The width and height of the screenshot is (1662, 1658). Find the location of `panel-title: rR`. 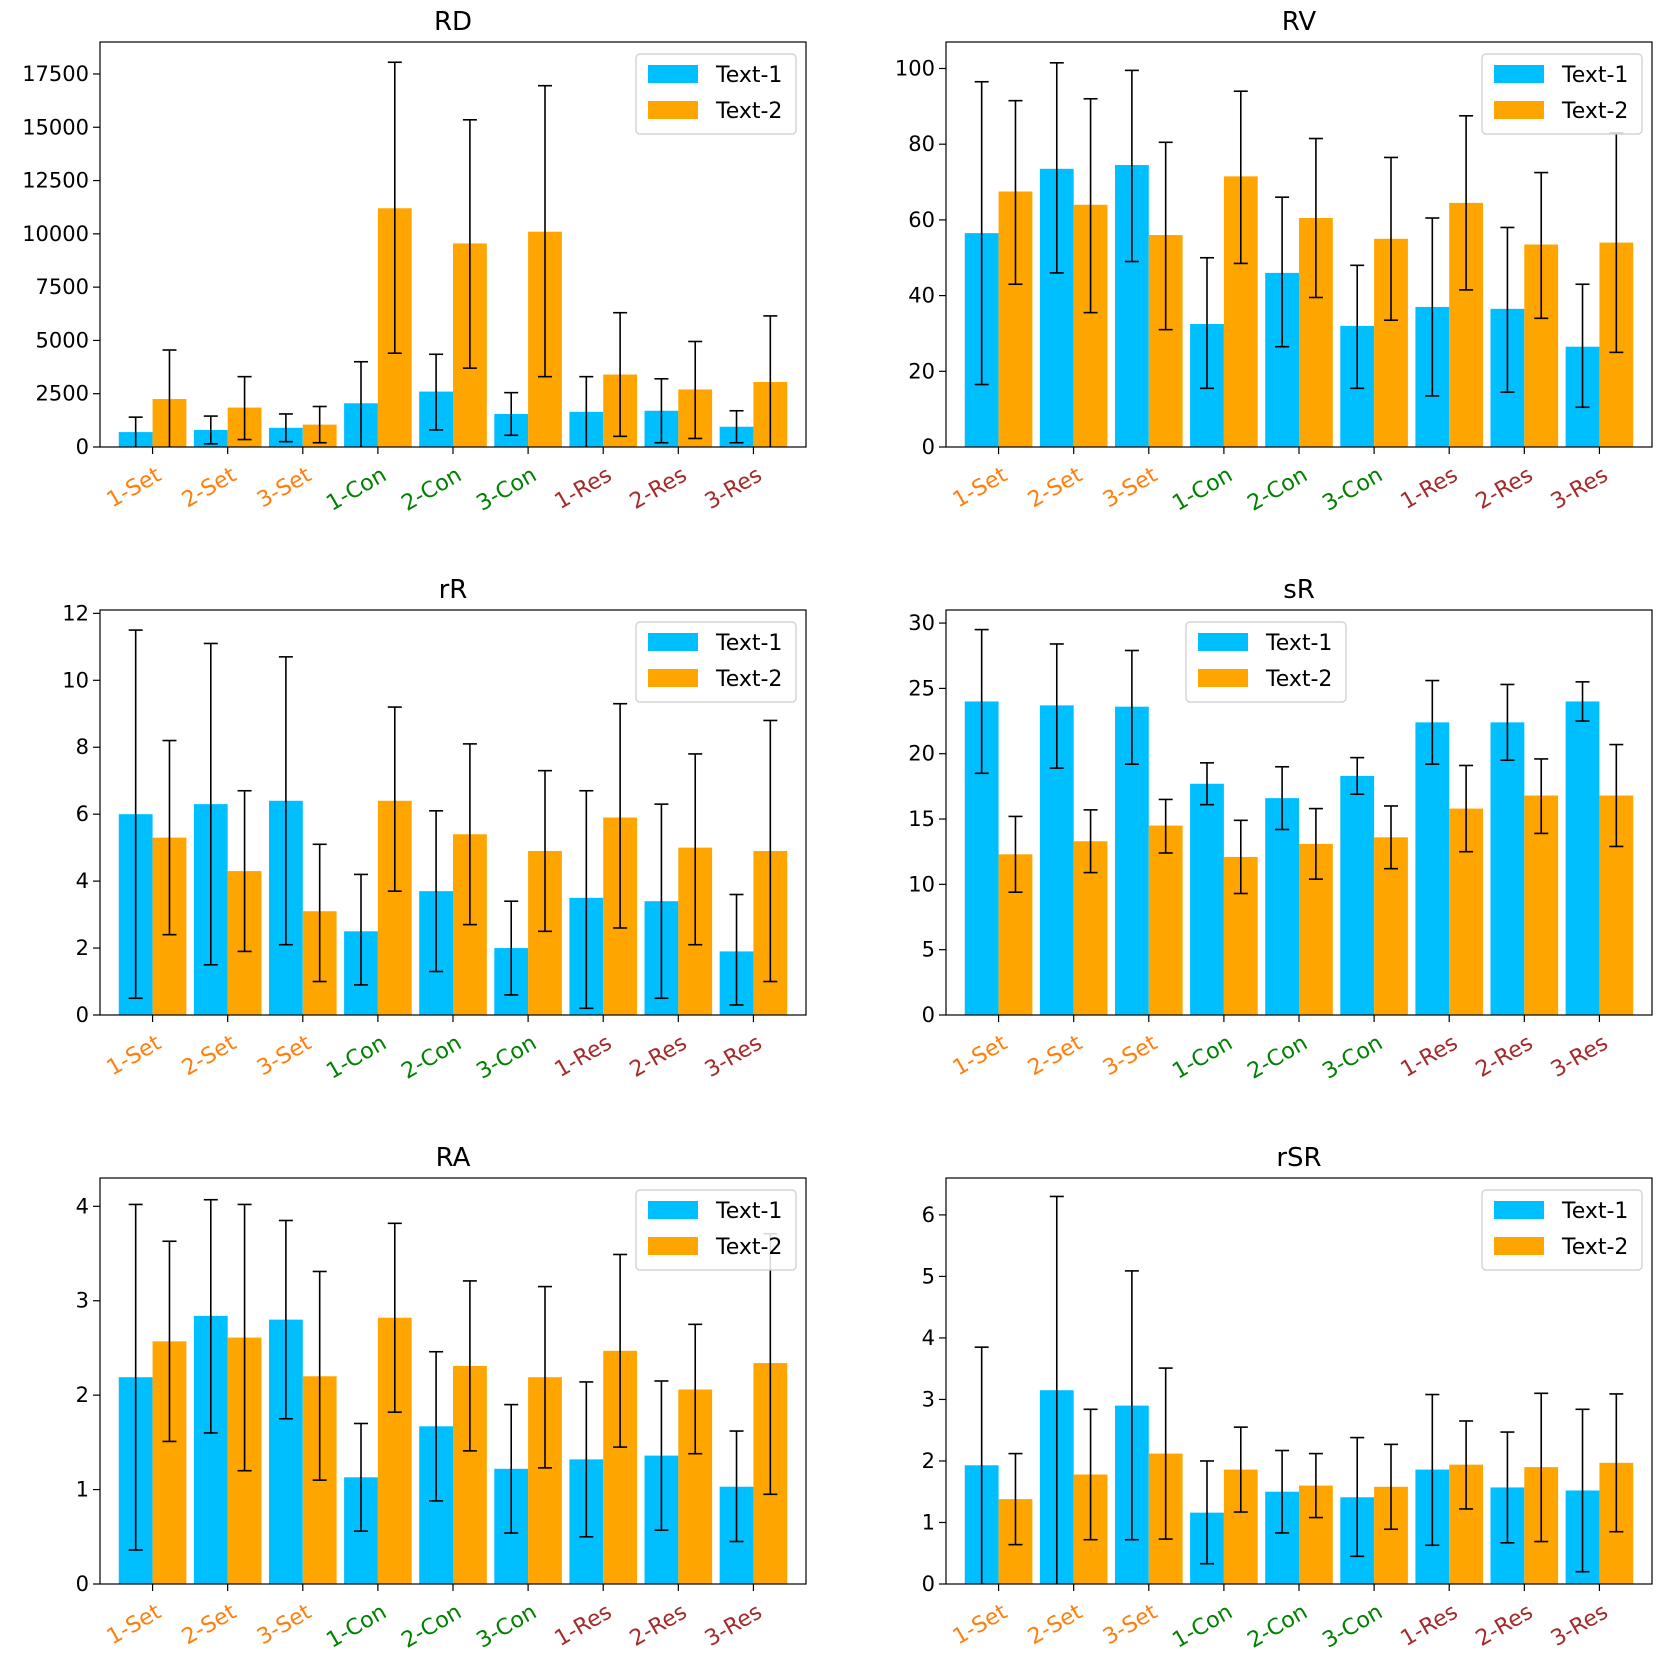

panel-title: rR is located at coordinates (453, 590).